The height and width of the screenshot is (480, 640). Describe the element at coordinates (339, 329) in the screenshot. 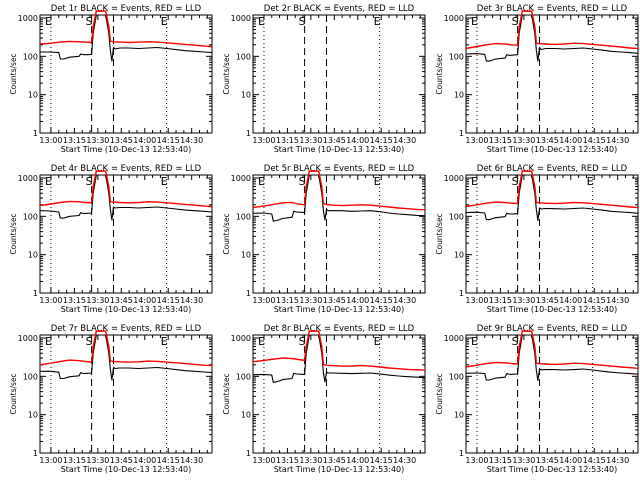

I see `chart-title: Det 8r BLACK = Events, RED = LLD` at that location.